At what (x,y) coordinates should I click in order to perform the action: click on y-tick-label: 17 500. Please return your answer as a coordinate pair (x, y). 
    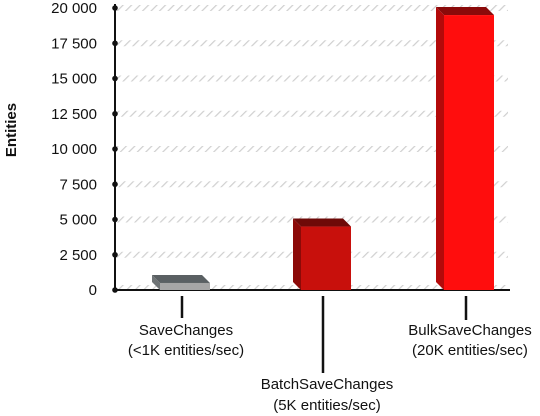
    Looking at the image, I should click on (74, 43).